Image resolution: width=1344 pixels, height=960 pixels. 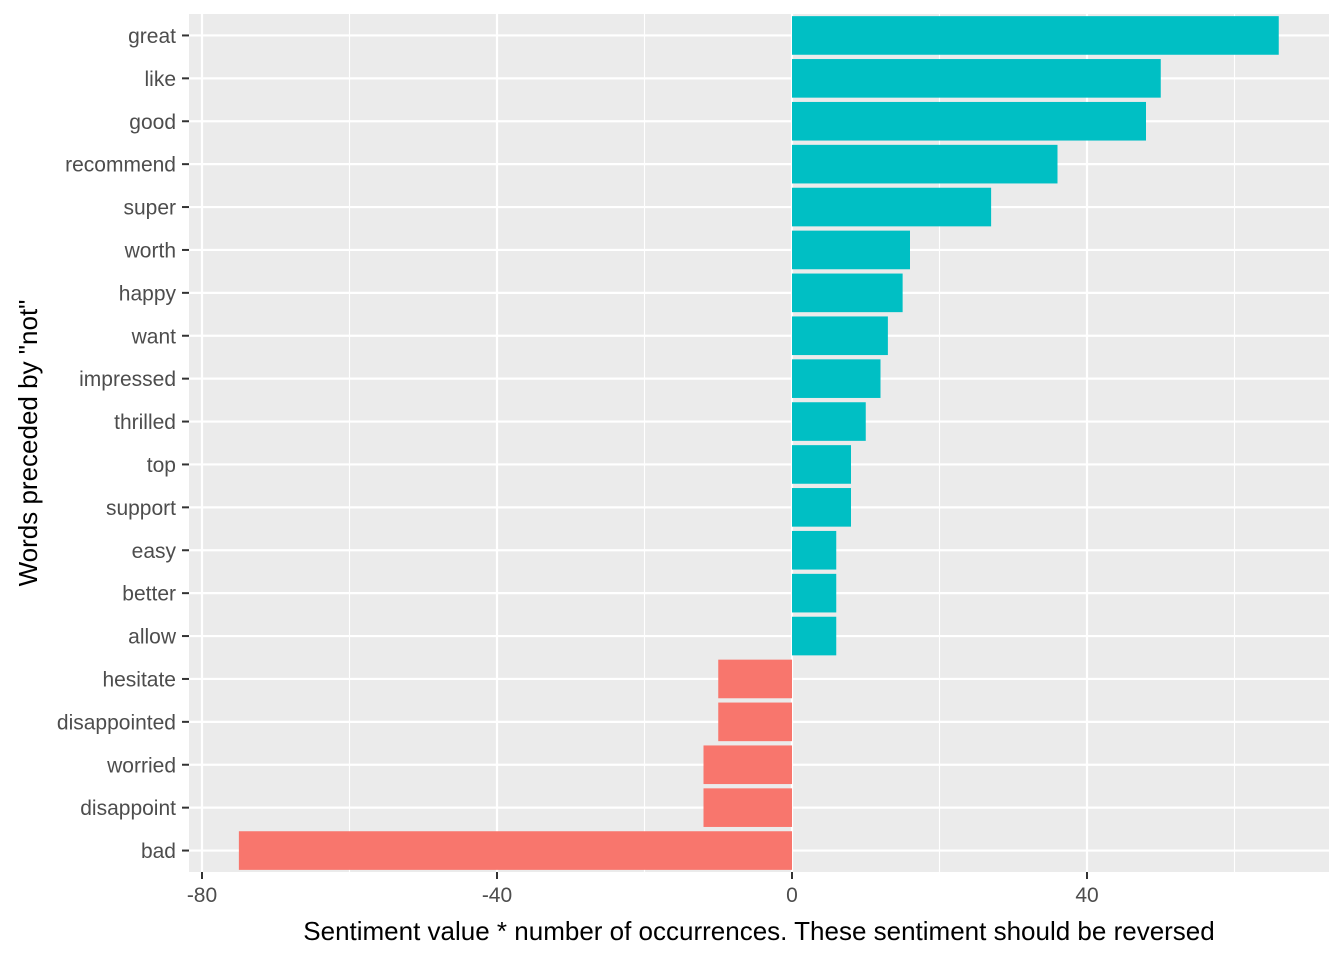 I want to click on bar-recommend, so click(x=925, y=164).